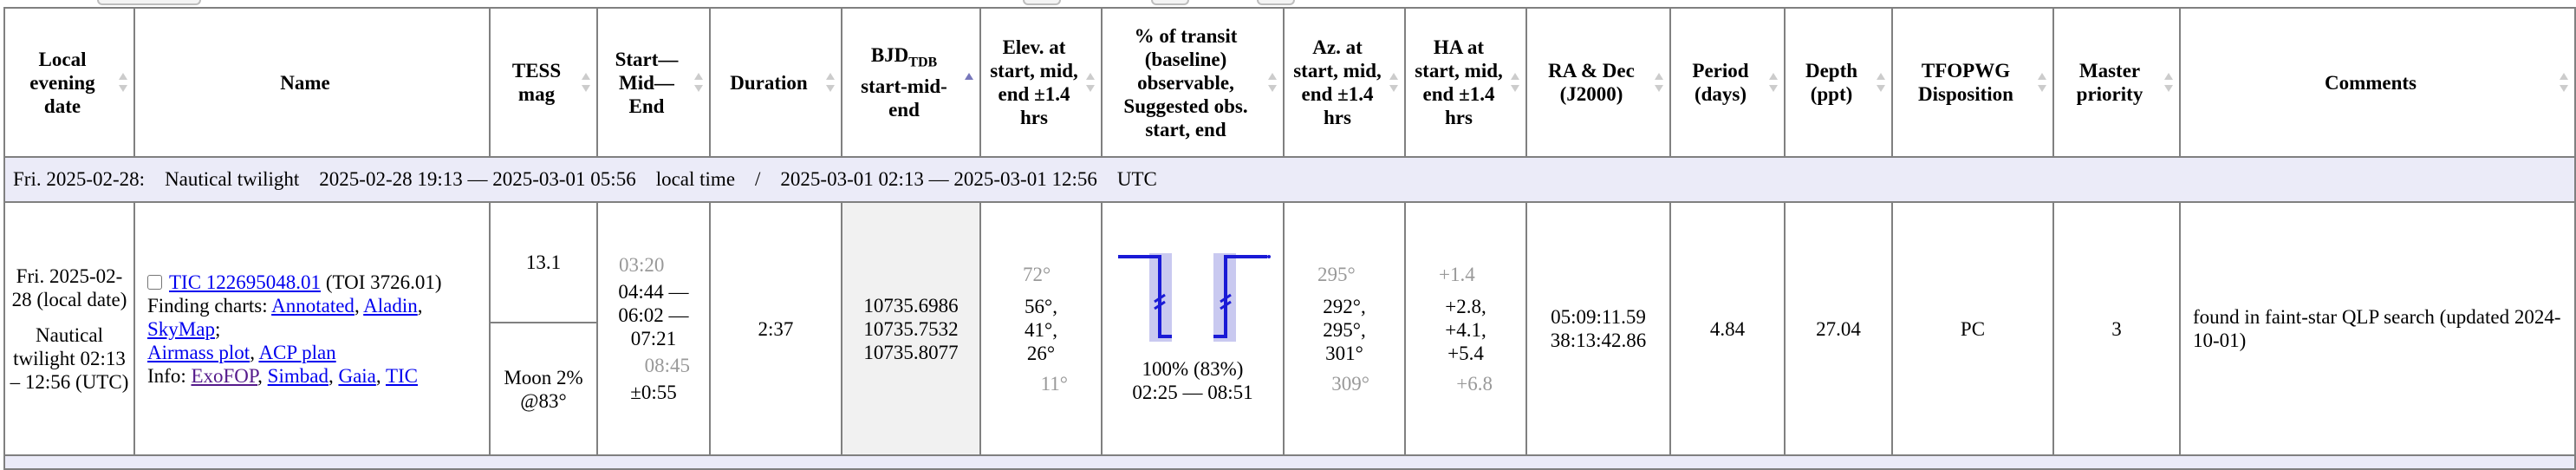 Image resolution: width=2576 pixels, height=470 pixels. What do you see at coordinates (938, 179) in the screenshot?
I see `night-utc-range: 2025-03-01 02:13 — 2025-03-01 12:56` at bounding box center [938, 179].